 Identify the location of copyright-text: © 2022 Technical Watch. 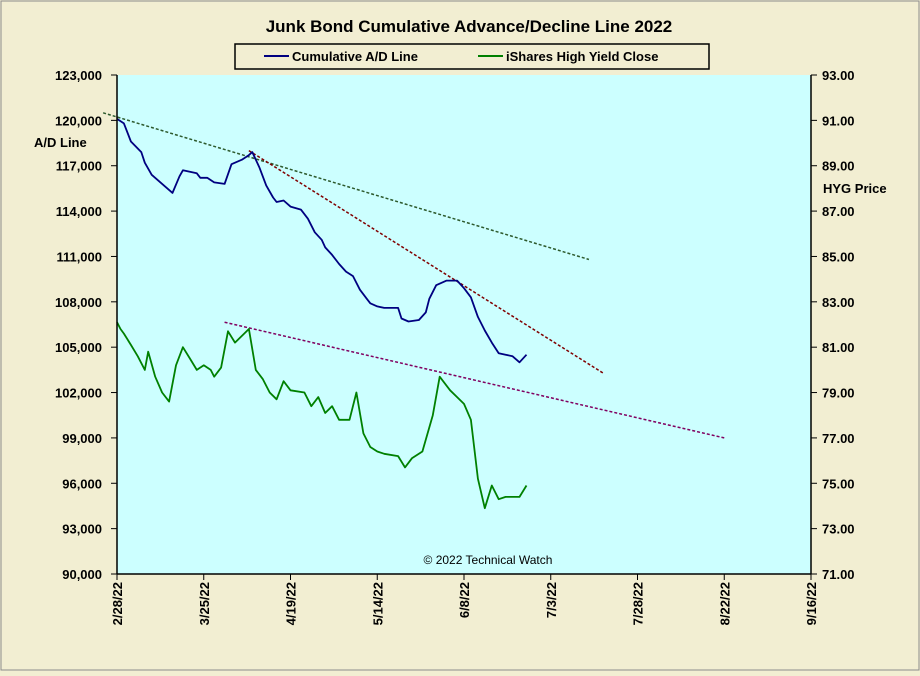
(488, 560).